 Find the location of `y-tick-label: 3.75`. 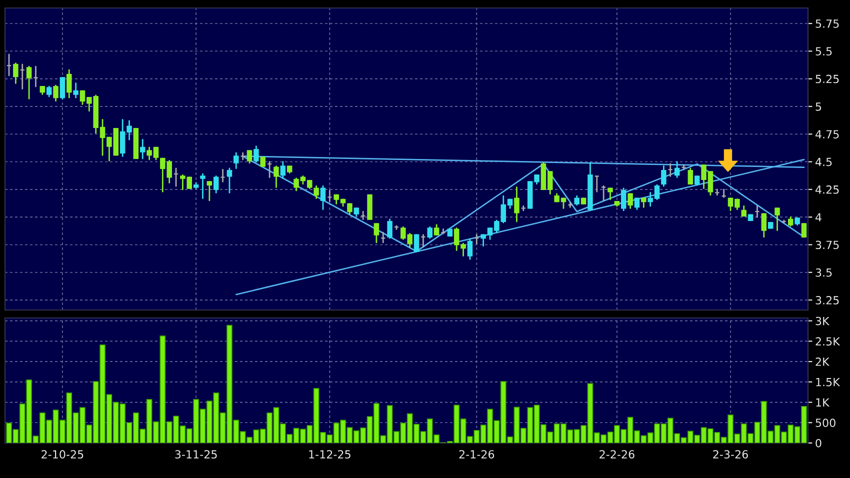

y-tick-label: 3.75 is located at coordinates (827, 245).